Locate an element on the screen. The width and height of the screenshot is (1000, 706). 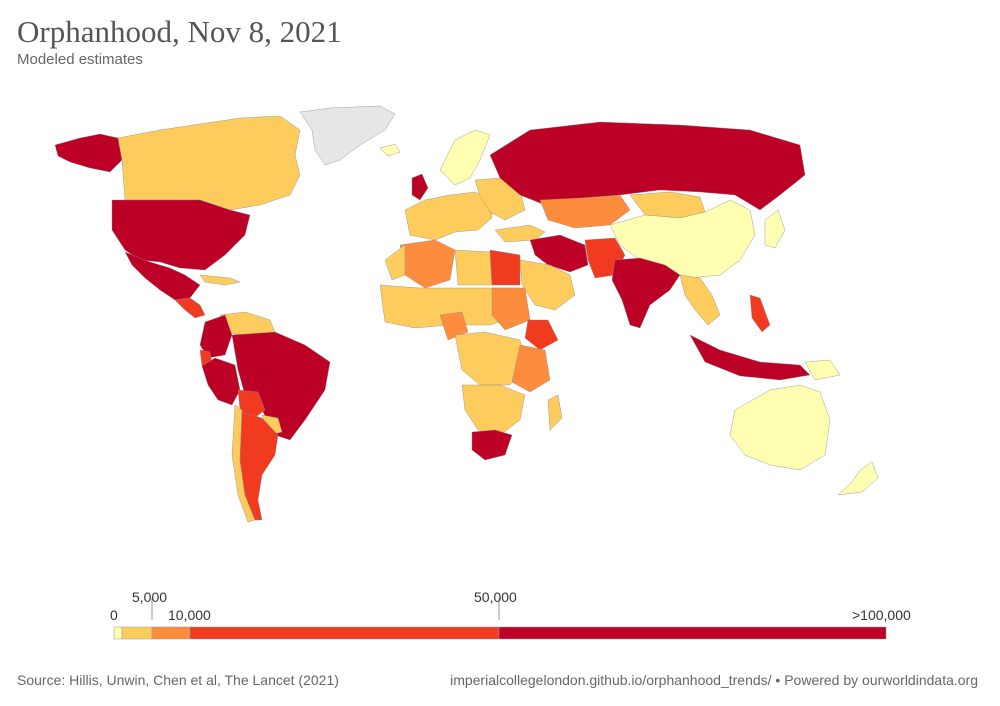
region-colombia is located at coordinates (216, 336).